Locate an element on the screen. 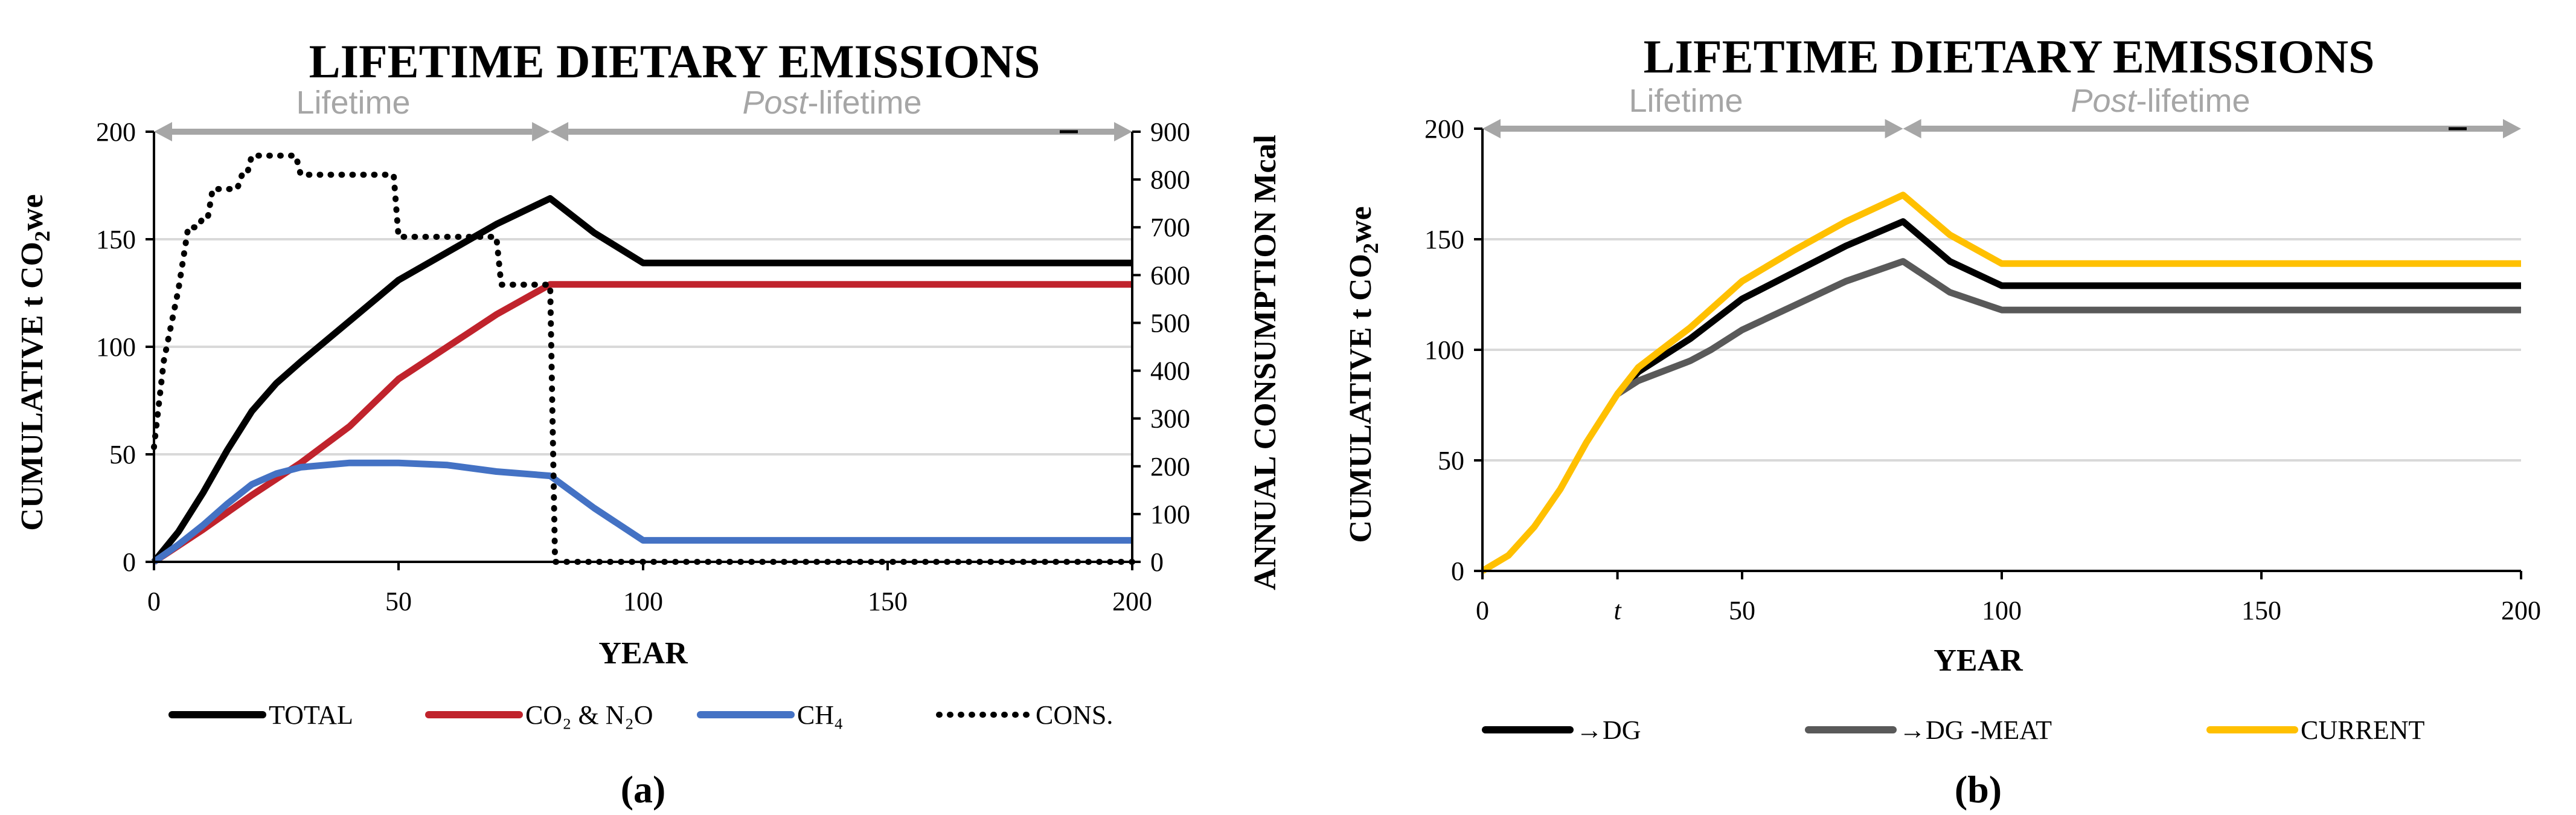 The image size is (2576, 815). chart-b-post-lifetime-label: Post-lifetime is located at coordinates (2160, 101).